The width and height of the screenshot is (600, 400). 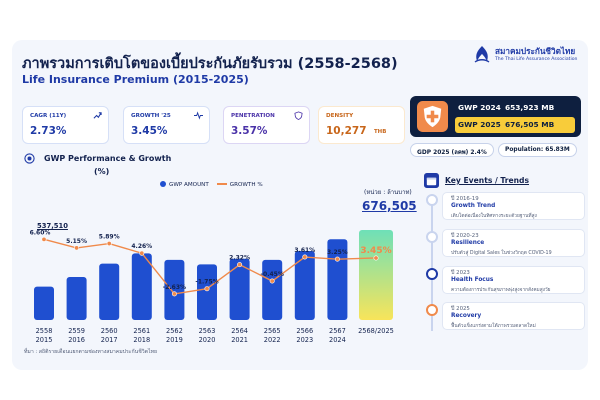 What do you see at coordinates (380, 132) in the screenshot?
I see `kpi-unit: THB` at bounding box center [380, 132].